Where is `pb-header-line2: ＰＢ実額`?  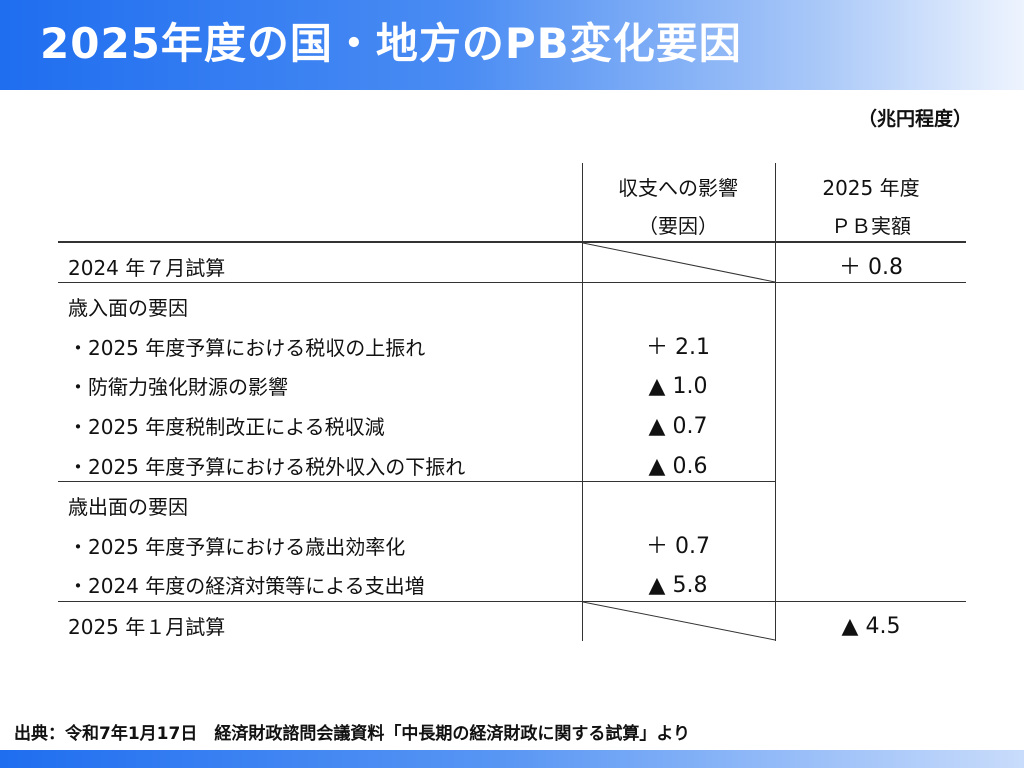
pb-header-line2: ＰＢ実額 is located at coordinates (871, 226).